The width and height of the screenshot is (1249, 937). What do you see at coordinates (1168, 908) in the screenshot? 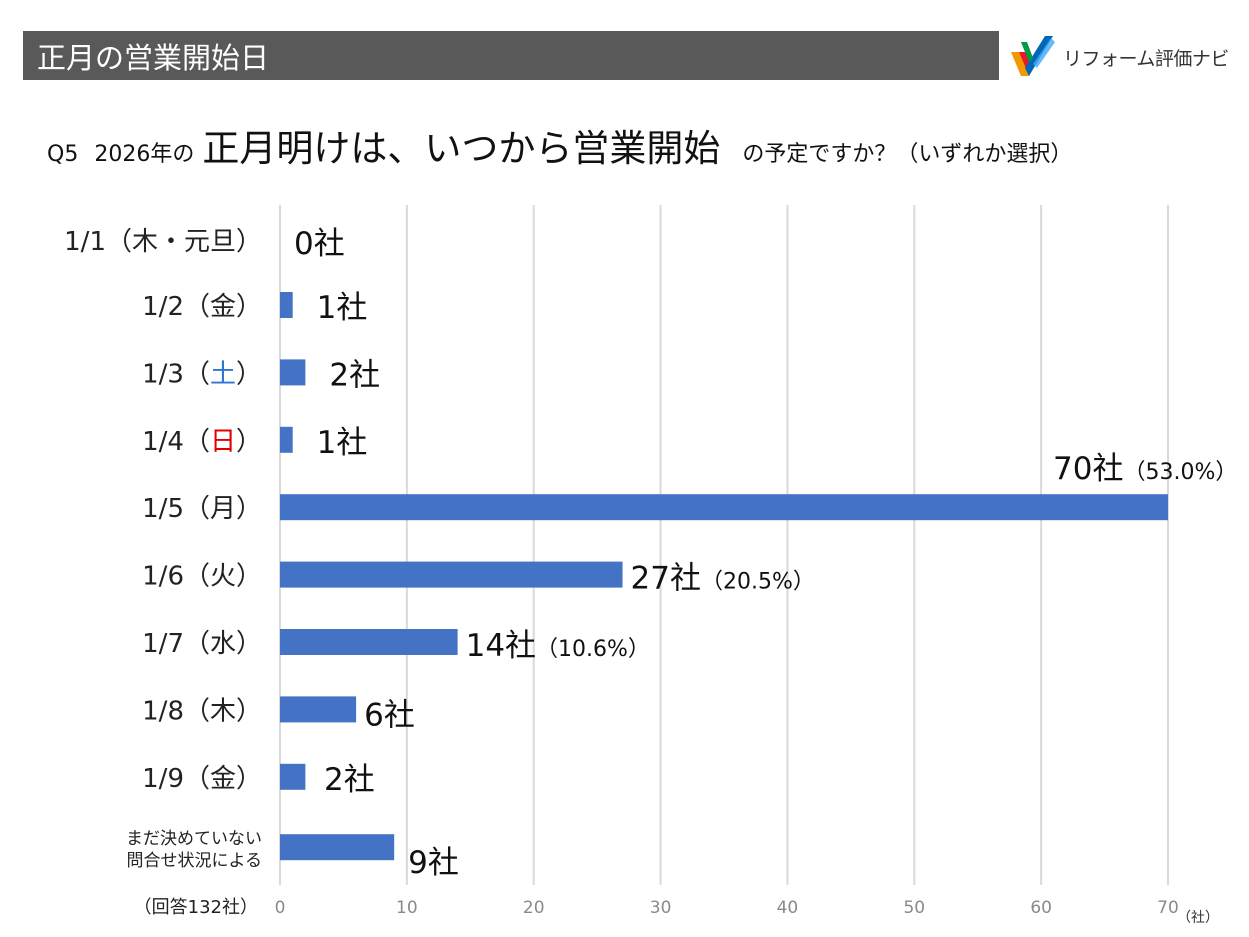
I see `x-tick-label: 70` at bounding box center [1168, 908].